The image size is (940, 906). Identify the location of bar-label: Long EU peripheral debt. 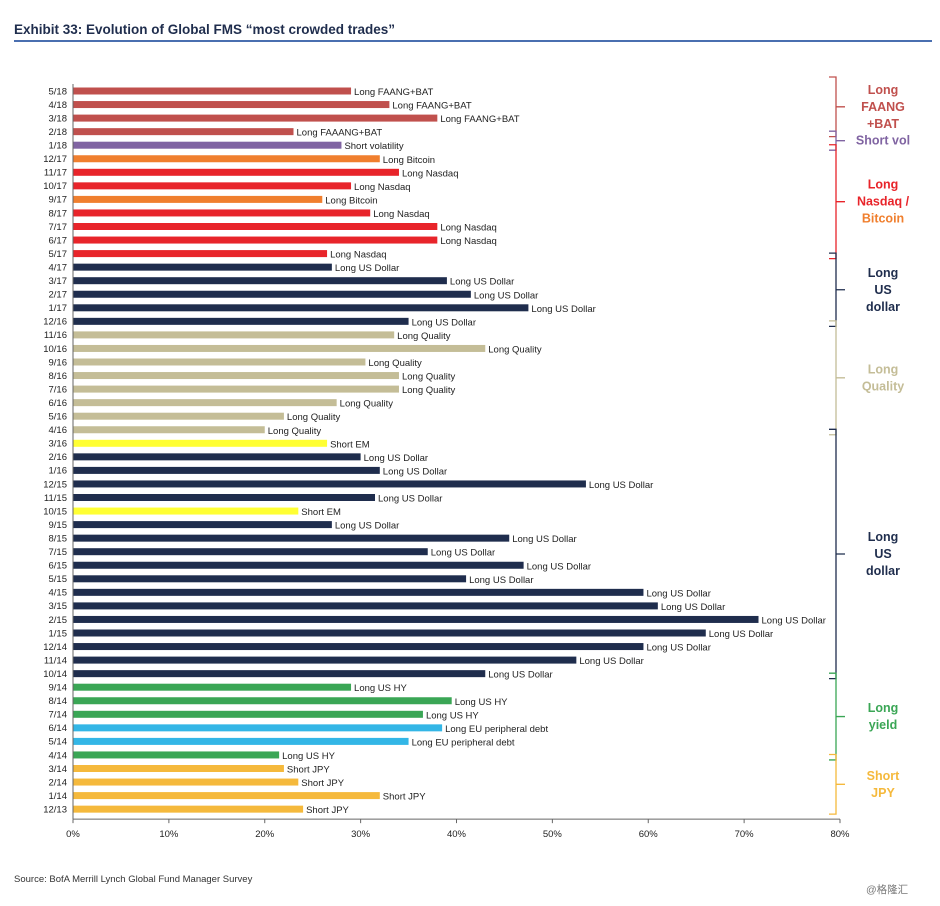
(463, 742).